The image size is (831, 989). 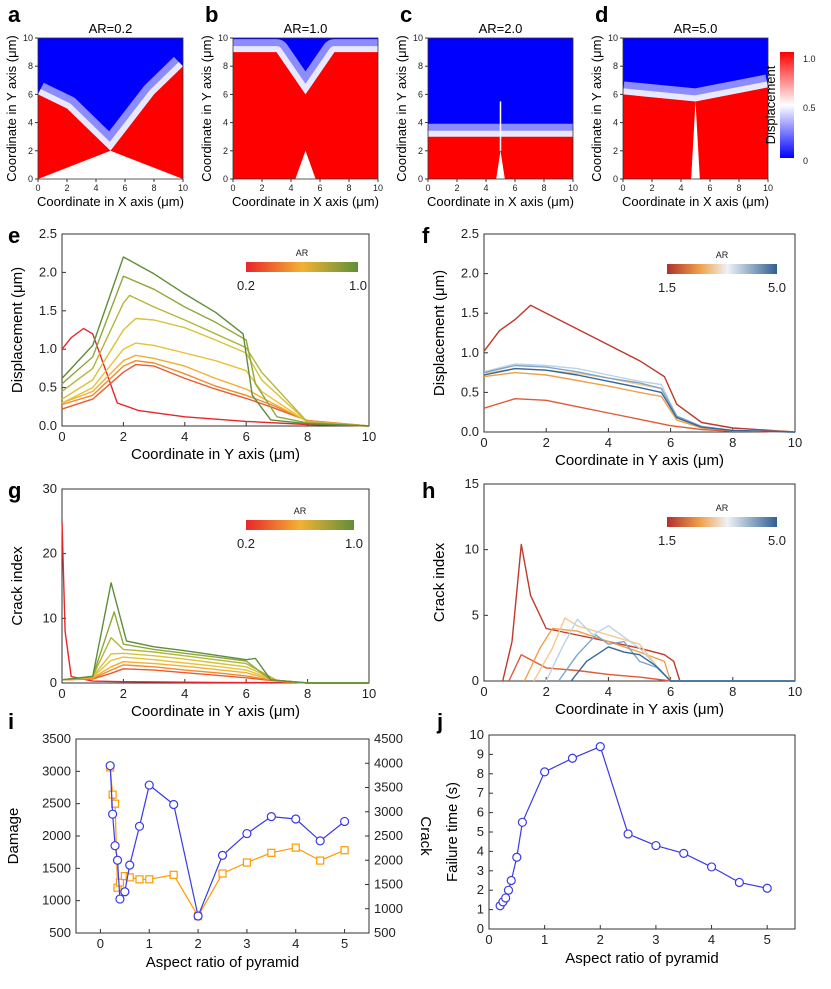 I want to click on panel-letter: g, so click(x=14, y=490).